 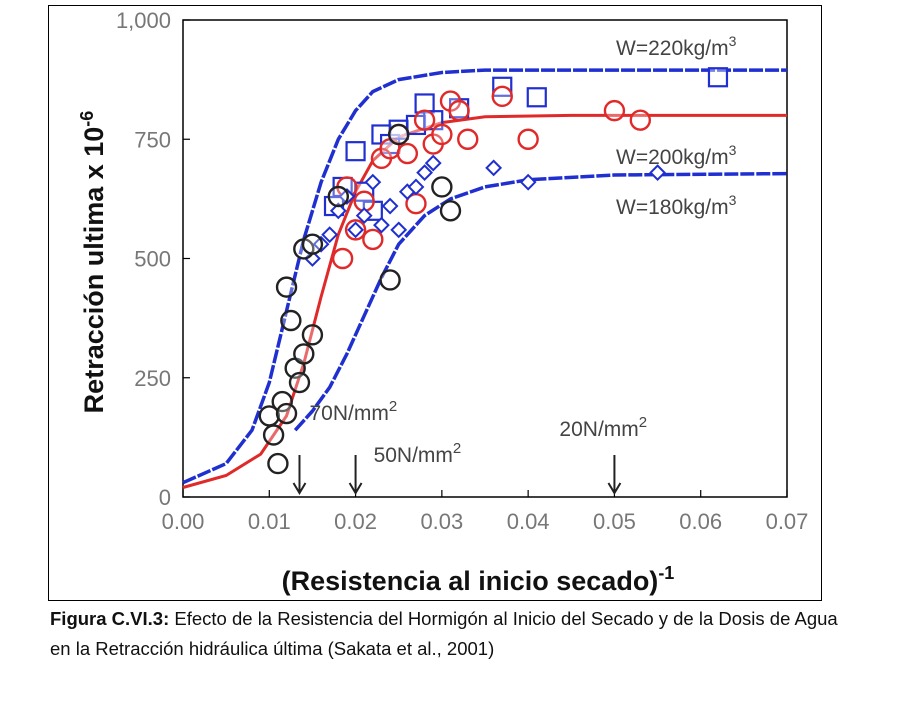 I want to click on y-tick-label: 250, so click(x=152, y=378).